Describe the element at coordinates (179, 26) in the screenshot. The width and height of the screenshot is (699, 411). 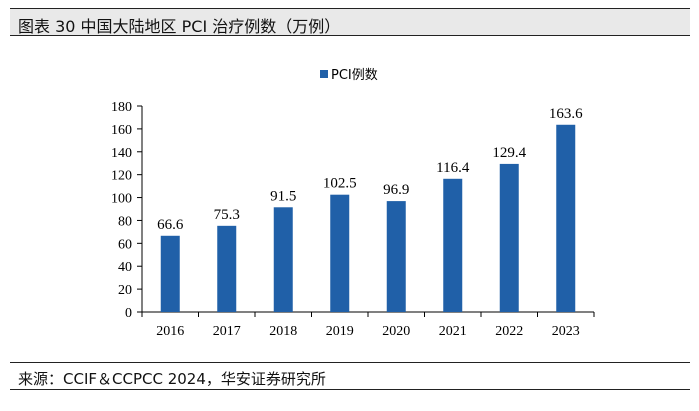
I see `figure-title: 图表 30 中国大陆地区 PCI 治疗例数（万例）` at that location.